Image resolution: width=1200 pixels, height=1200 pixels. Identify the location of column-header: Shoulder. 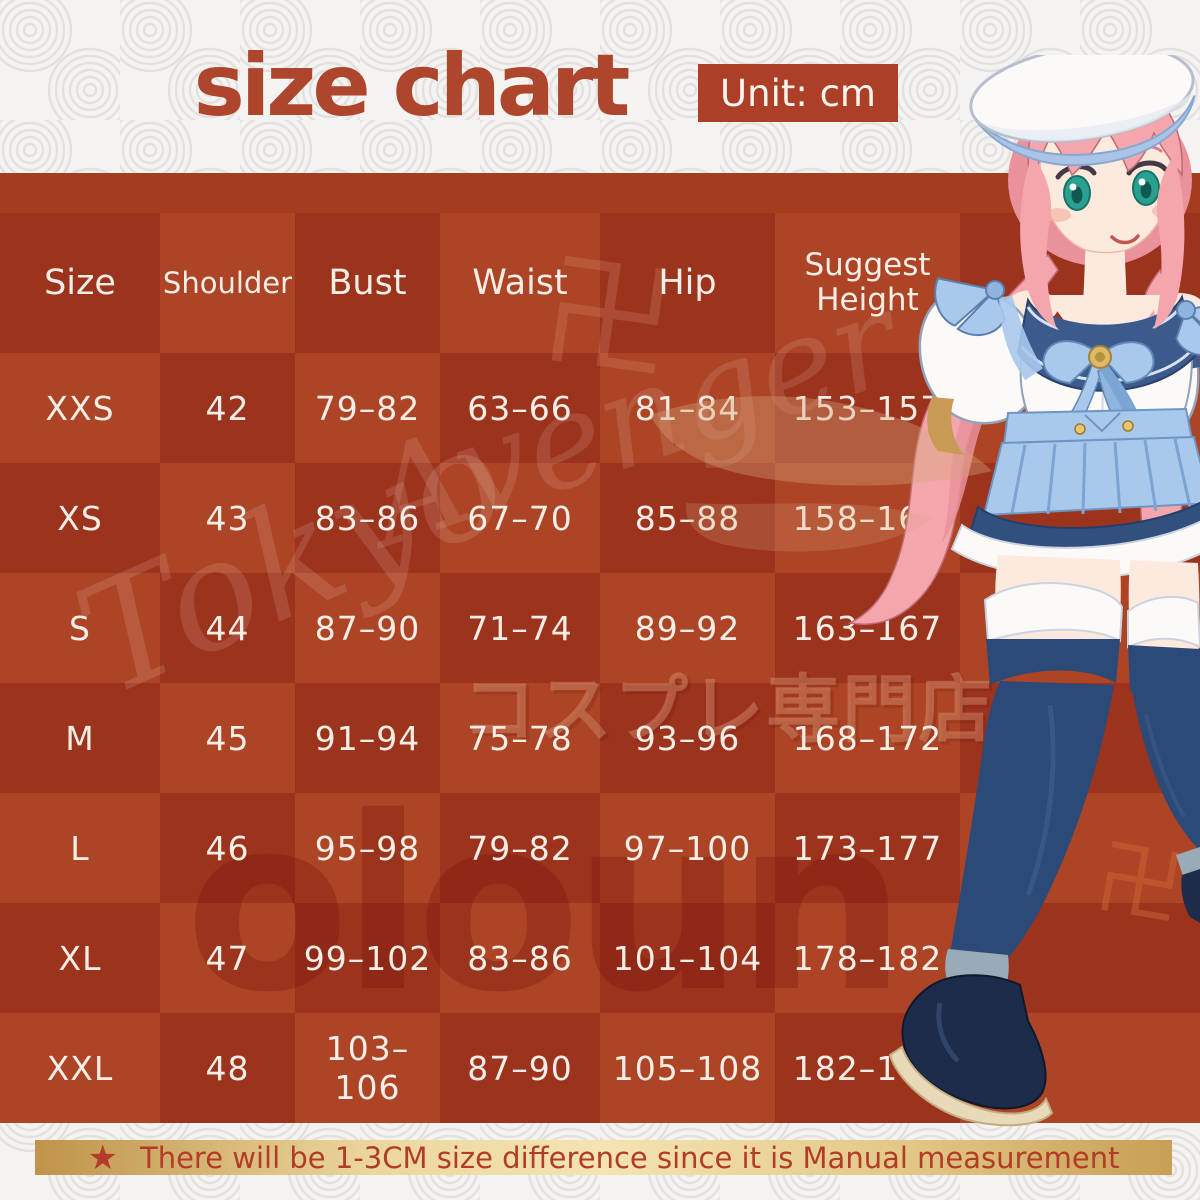
(227, 283).